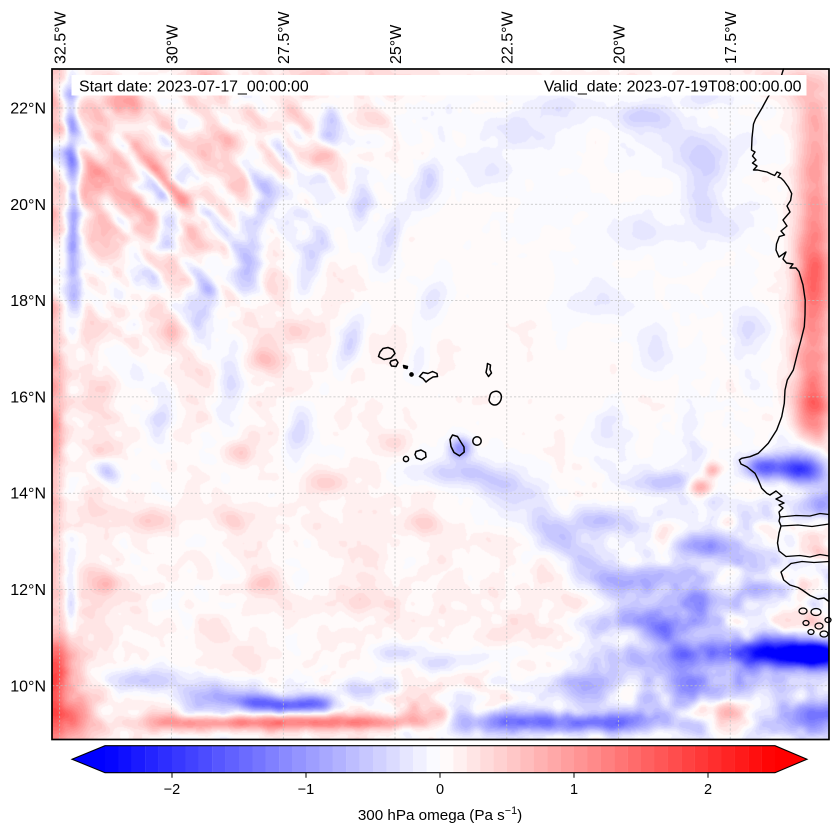 The image size is (837, 839). What do you see at coordinates (28, 590) in the screenshot?
I see `svg-text: 12°N` at bounding box center [28, 590].